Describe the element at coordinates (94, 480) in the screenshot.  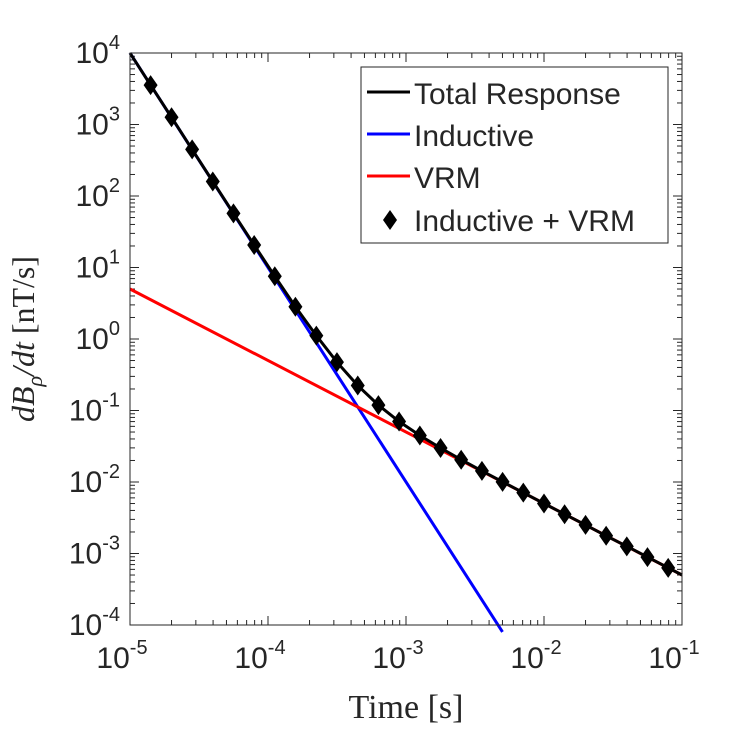
I see `y-tick-label: 10⁻²` at that location.